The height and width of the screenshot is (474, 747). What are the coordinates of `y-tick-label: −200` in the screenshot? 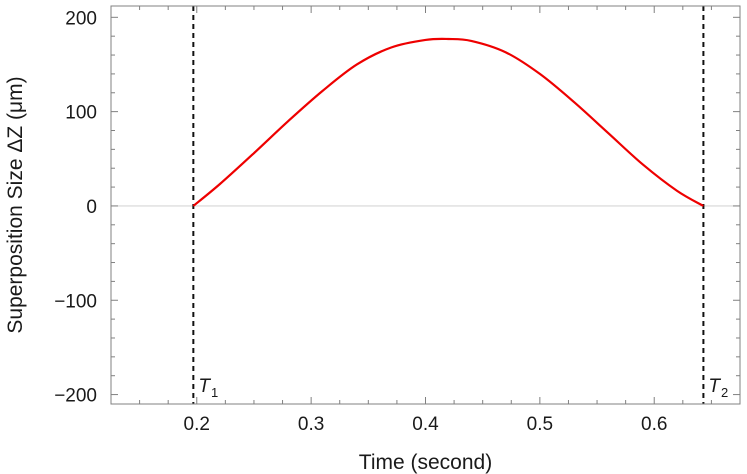 It's located at (75, 396).